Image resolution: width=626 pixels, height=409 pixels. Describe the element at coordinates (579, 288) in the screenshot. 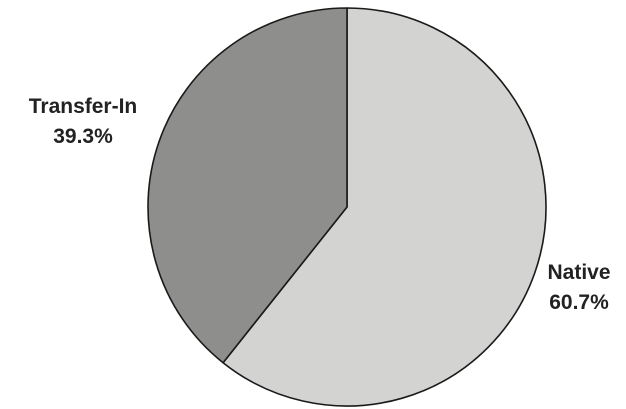

I see `slice-label-native: Native 60.7%` at that location.